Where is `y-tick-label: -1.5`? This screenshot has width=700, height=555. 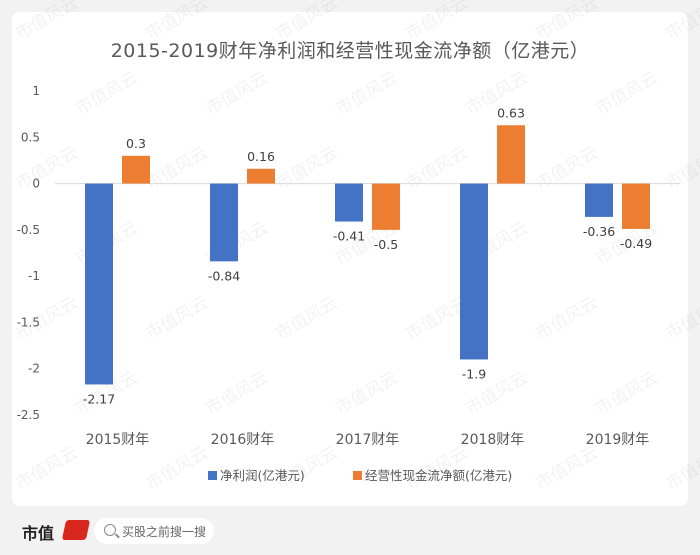
y-tick-label: -1.5 is located at coordinates (28, 322).